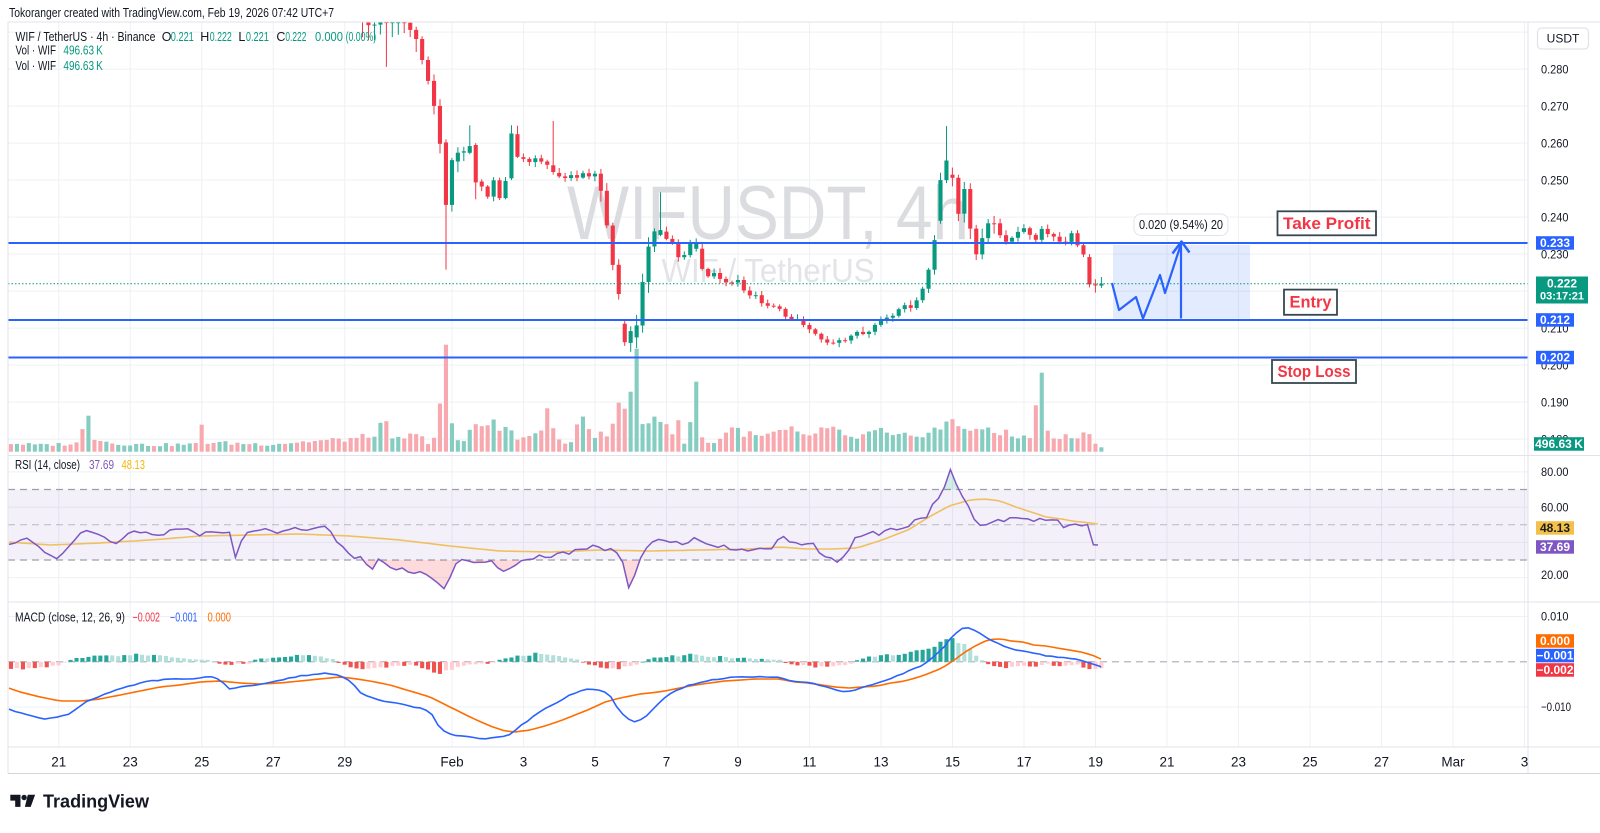 This screenshot has height=833, width=1600. Describe the element at coordinates (809, 762) in the screenshot. I see `svg-text: 11` at that location.